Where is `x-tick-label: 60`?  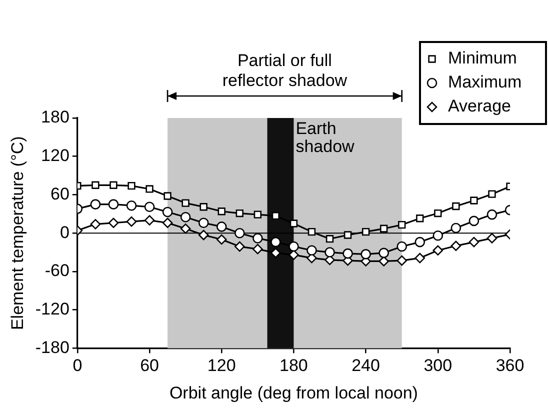
x-tick-label: 60 is located at coordinates (149, 366).